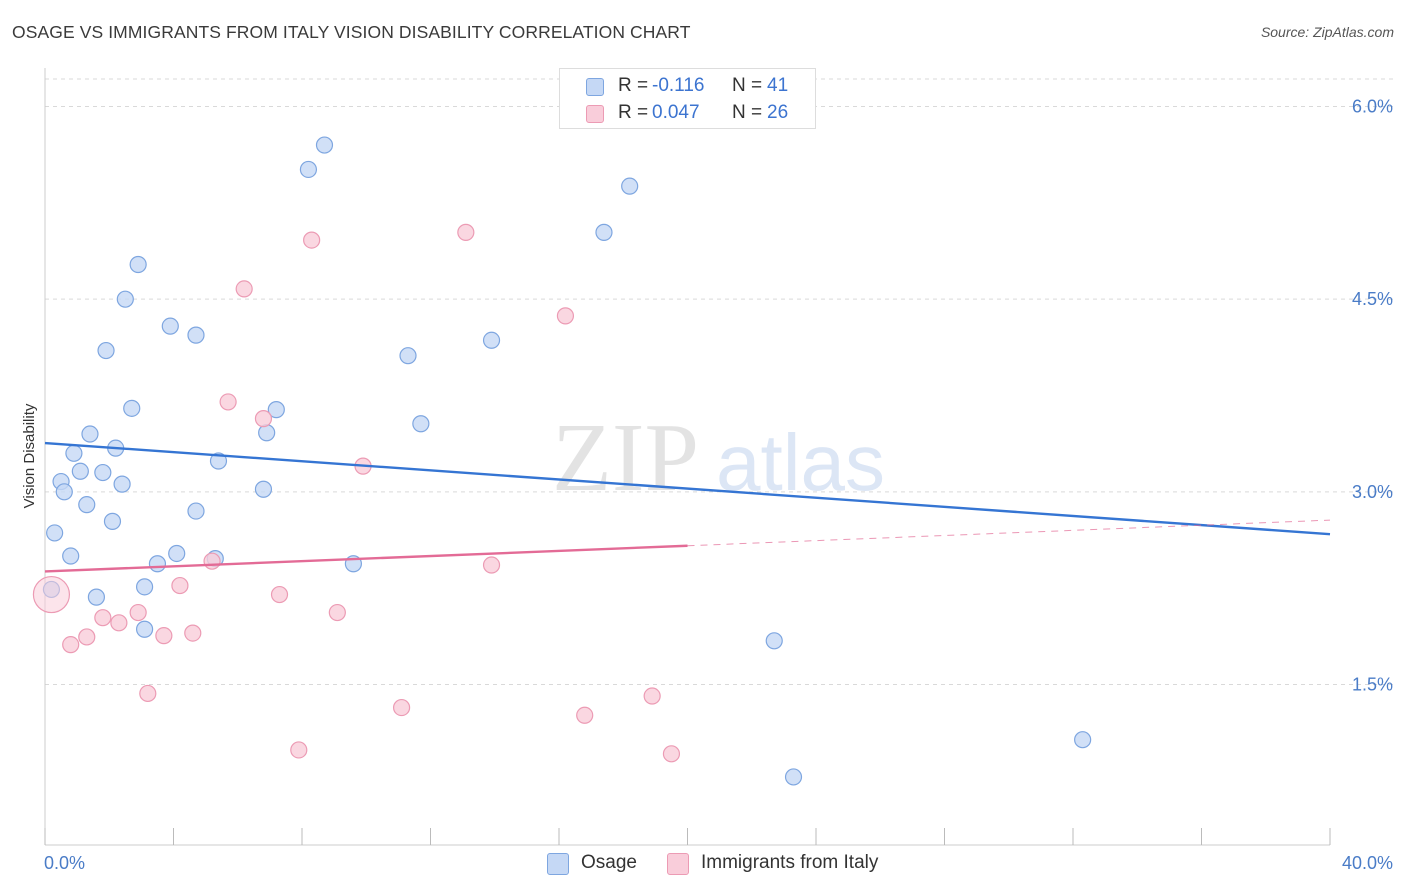 The width and height of the screenshot is (1406, 892). What do you see at coordinates (1367, 863) in the screenshot?
I see `x-tick-label: 40.0%` at bounding box center [1367, 863].